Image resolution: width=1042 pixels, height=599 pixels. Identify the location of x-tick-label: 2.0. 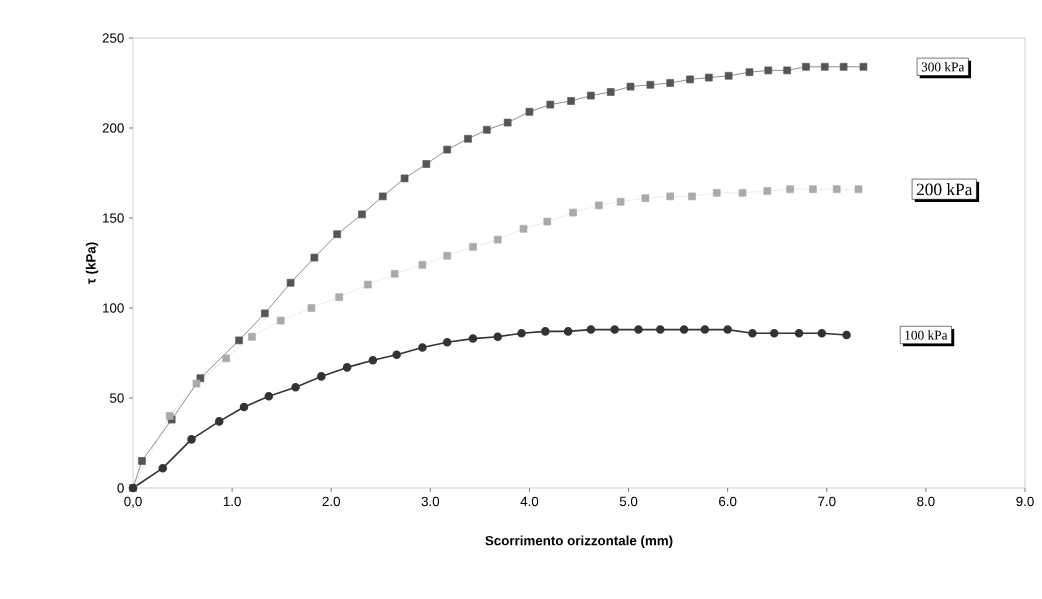
(331, 501).